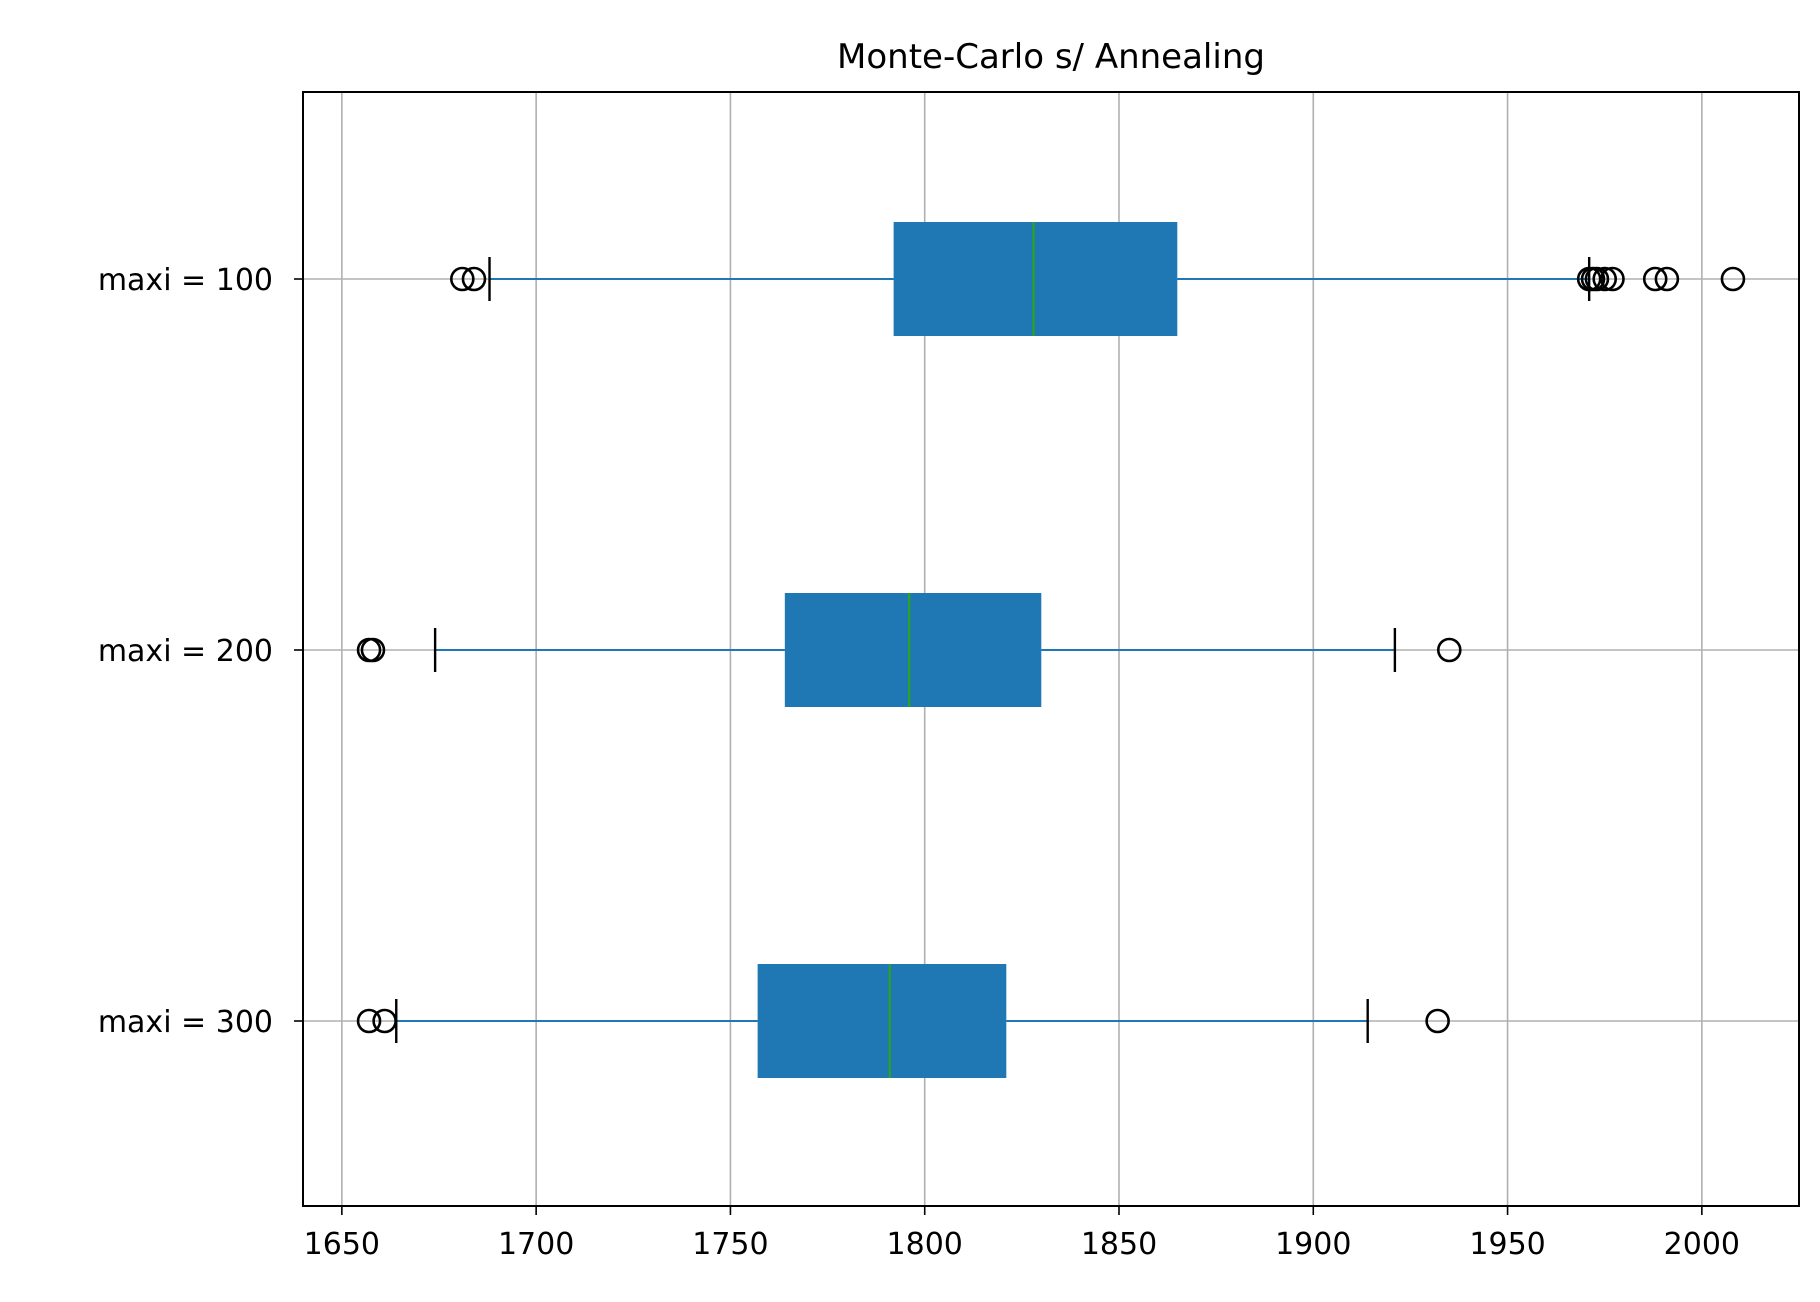 This screenshot has height=1302, width=1820. I want to click on x-tick-label: 1900, so click(1313, 1244).